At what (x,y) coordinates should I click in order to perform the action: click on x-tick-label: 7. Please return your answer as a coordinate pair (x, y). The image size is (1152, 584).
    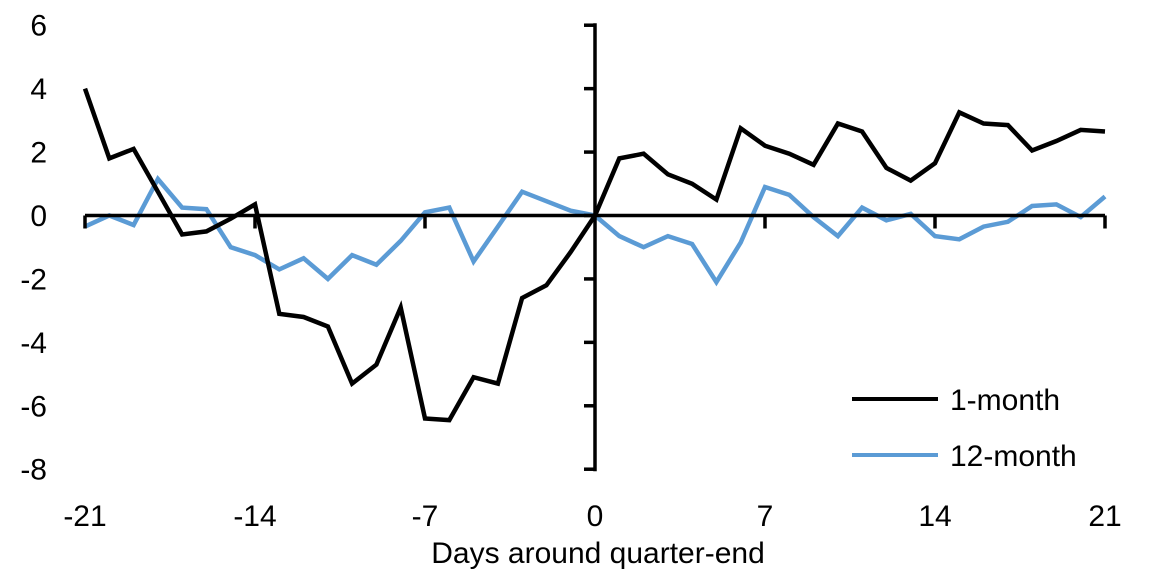
    Looking at the image, I should click on (765, 516).